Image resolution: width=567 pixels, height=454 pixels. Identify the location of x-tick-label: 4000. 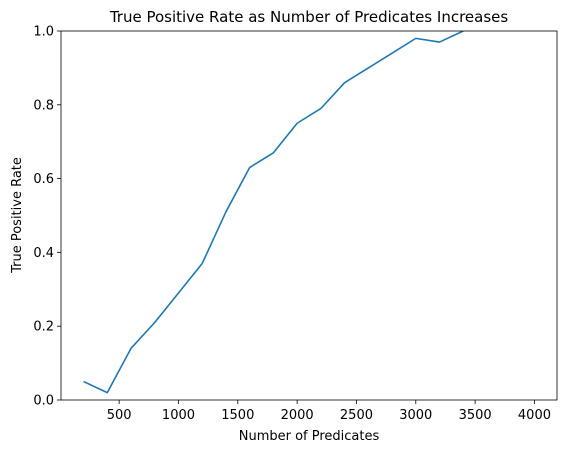
(534, 415).